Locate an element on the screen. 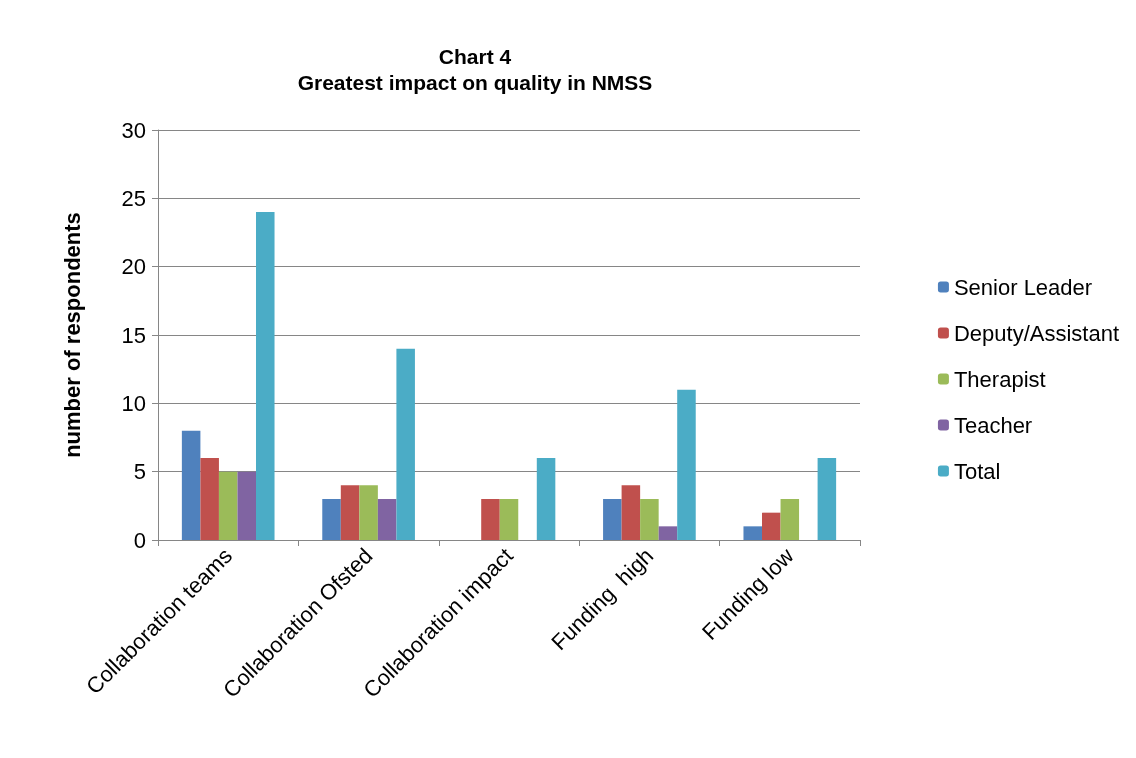 The height and width of the screenshot is (758, 1136). y-tick-label: 30 is located at coordinates (133, 130).